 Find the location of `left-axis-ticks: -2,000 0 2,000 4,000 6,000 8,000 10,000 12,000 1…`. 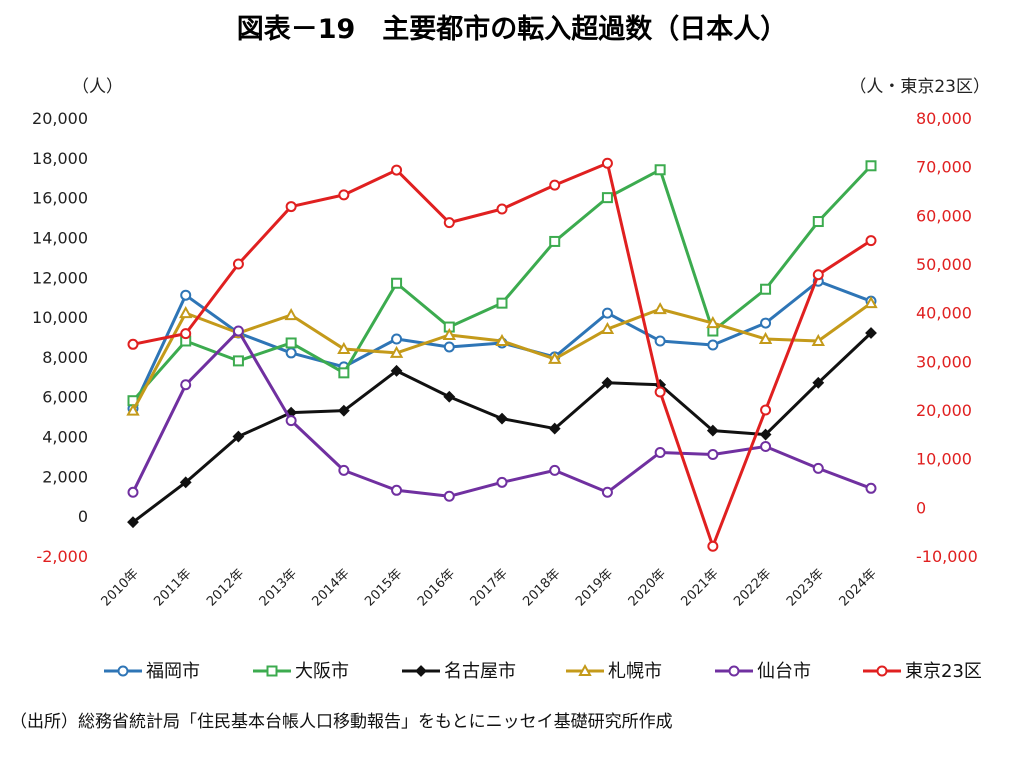

left-axis-ticks: -2,000 0 2,000 4,000 6,000 8,000 10,000 12,000 1… is located at coordinates (60, 337).